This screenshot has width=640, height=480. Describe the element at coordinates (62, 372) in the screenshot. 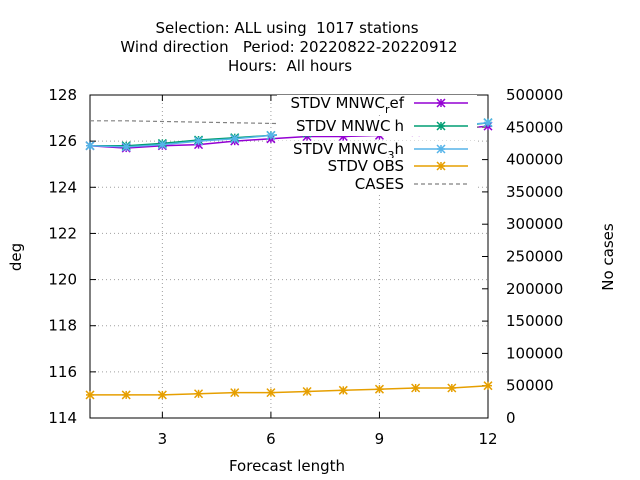

I see `y-tick-label: 116` at that location.